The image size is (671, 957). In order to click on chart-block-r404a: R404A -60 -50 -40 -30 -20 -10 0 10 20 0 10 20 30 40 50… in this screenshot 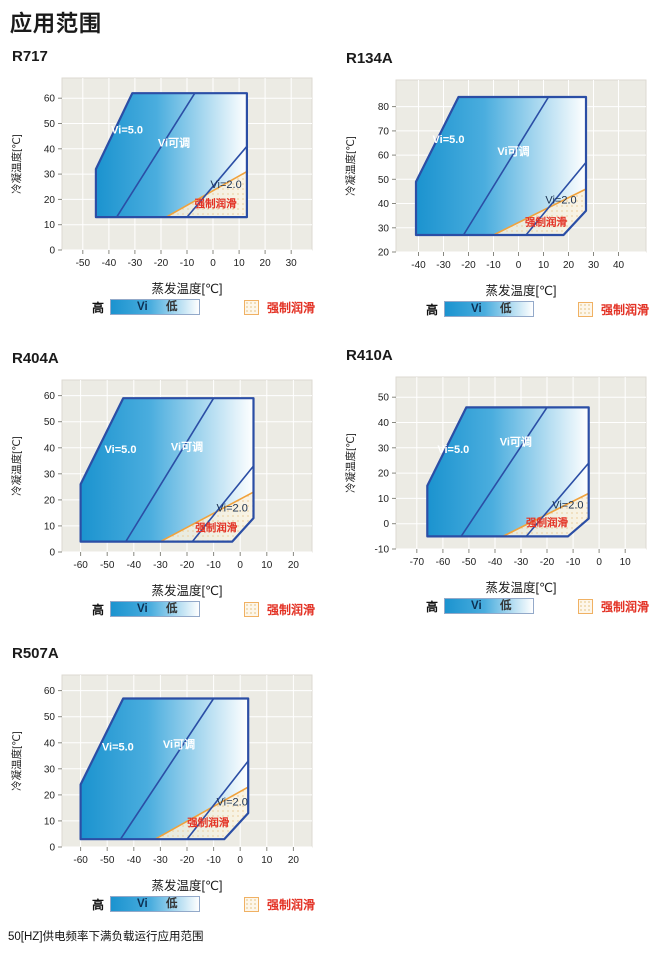, I will do `click(171, 483)`.